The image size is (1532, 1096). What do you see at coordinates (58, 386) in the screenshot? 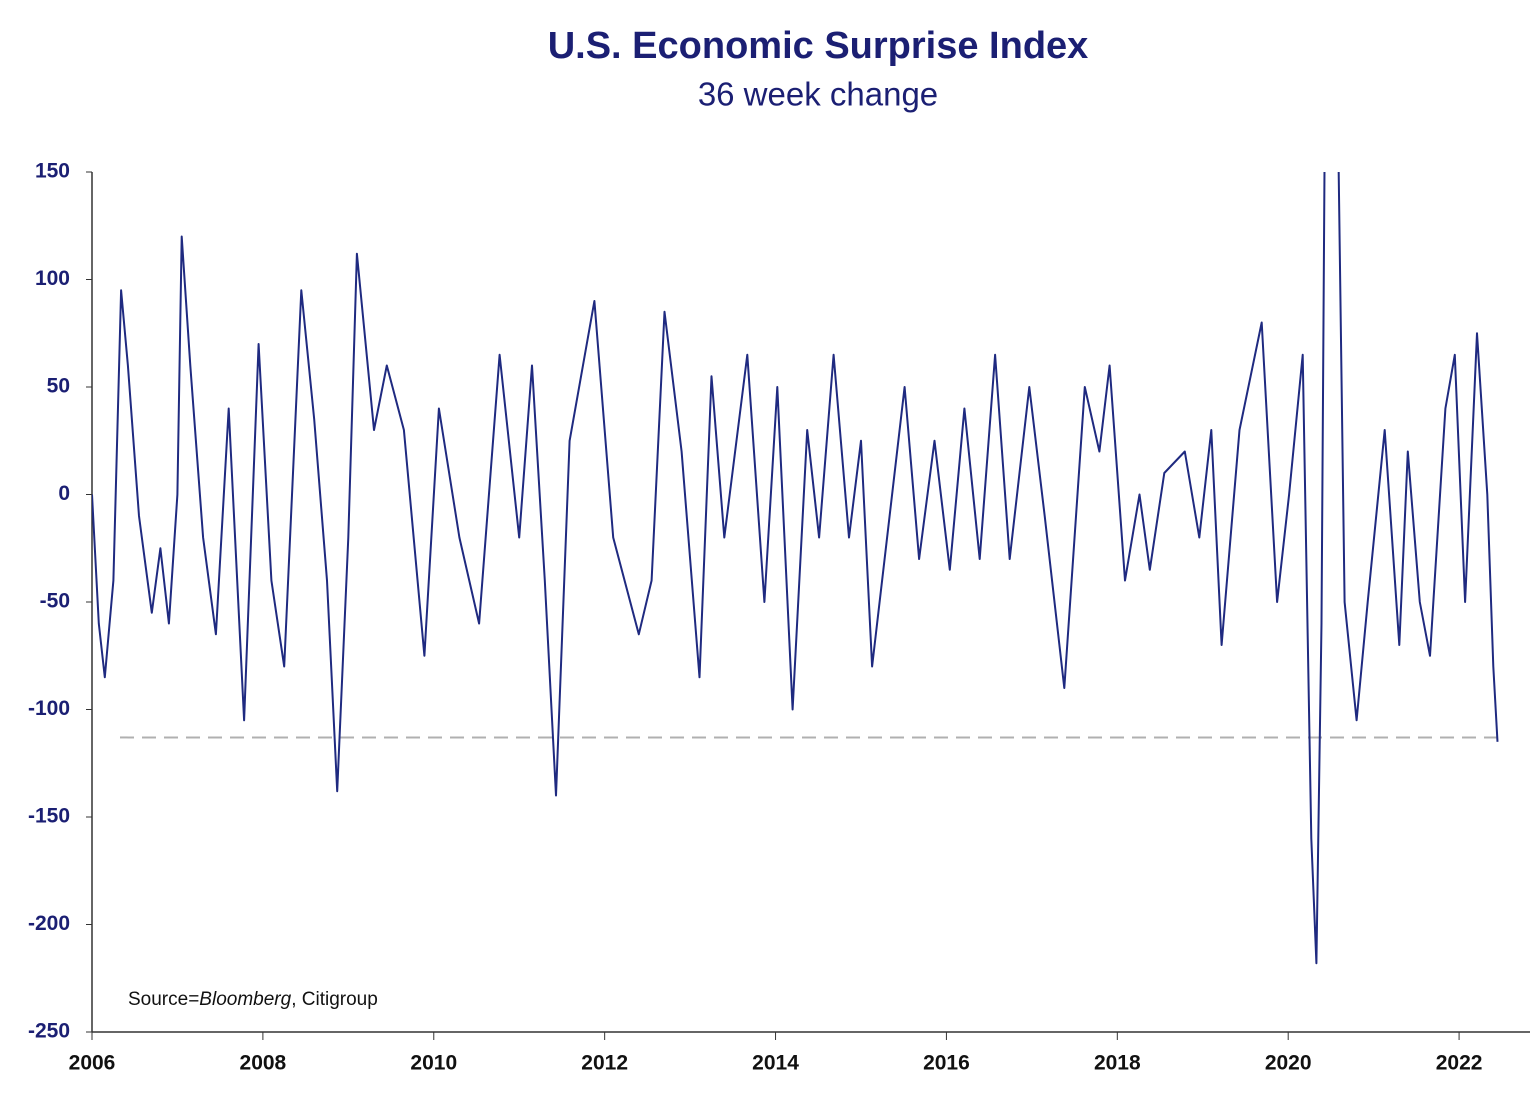
I see `y-tick-label: 50` at bounding box center [58, 386].